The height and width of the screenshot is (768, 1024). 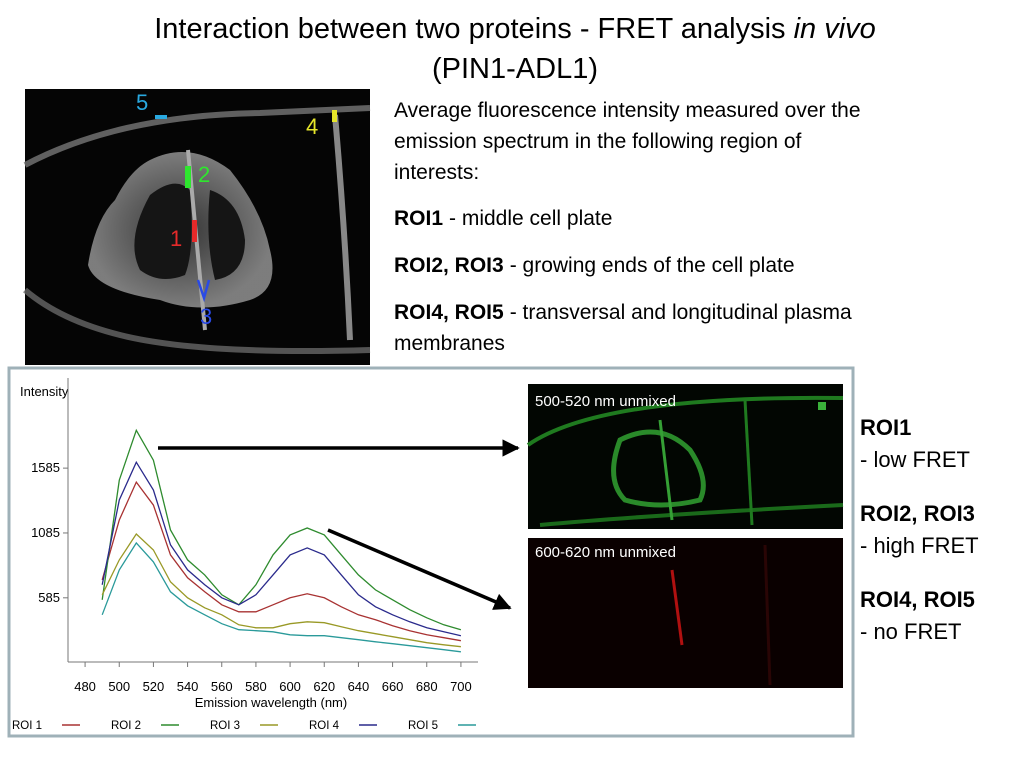 I want to click on x-tick-label: 500, so click(x=119, y=686).